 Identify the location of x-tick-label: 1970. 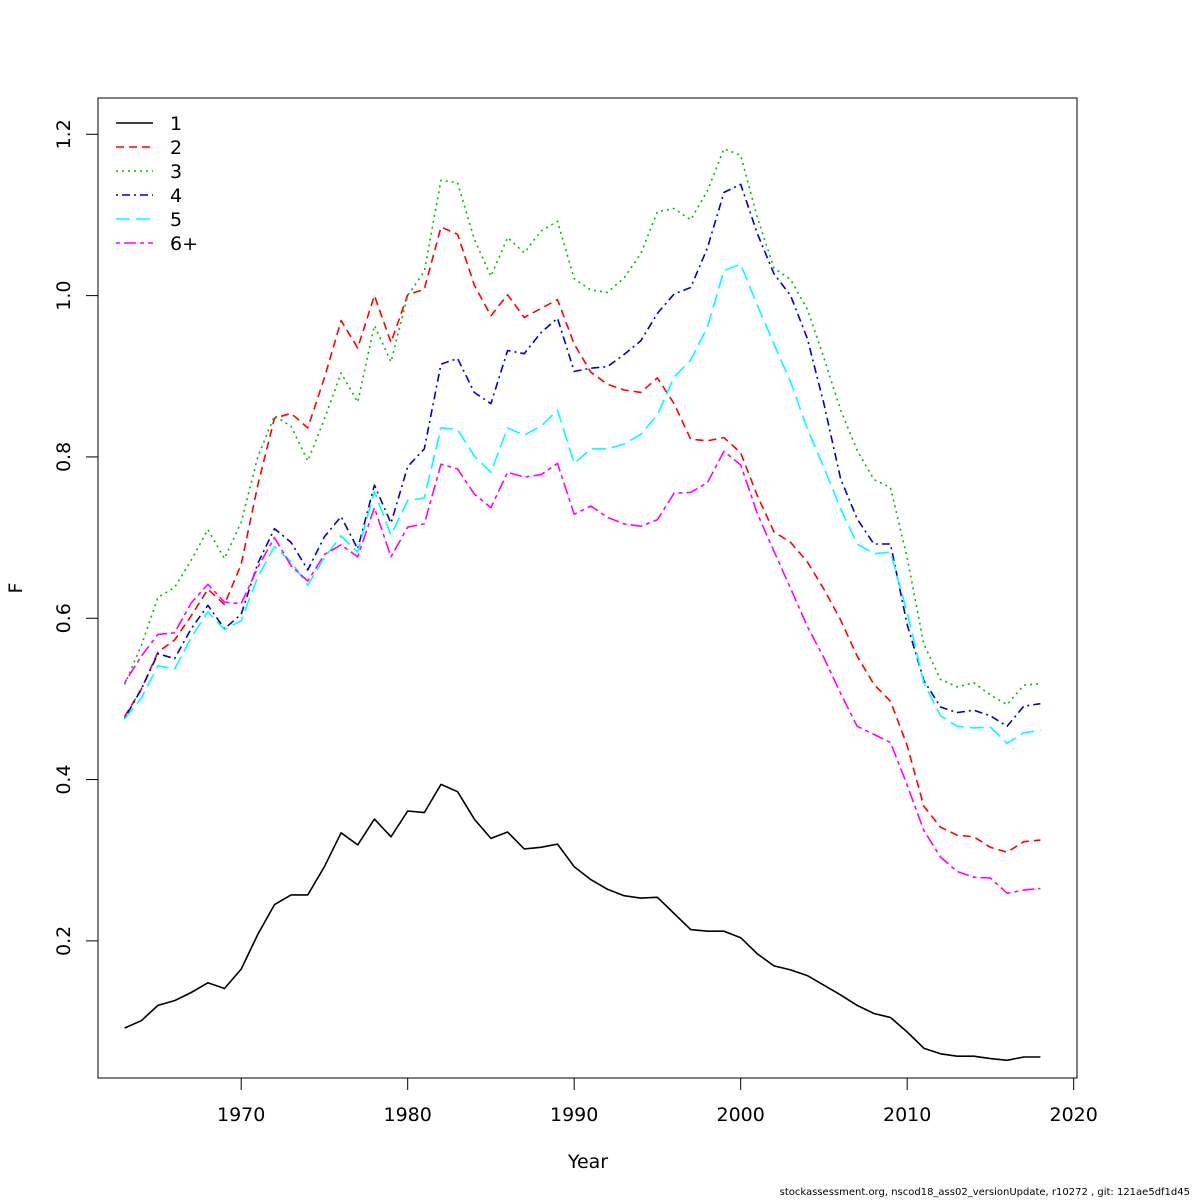
(241, 1115).